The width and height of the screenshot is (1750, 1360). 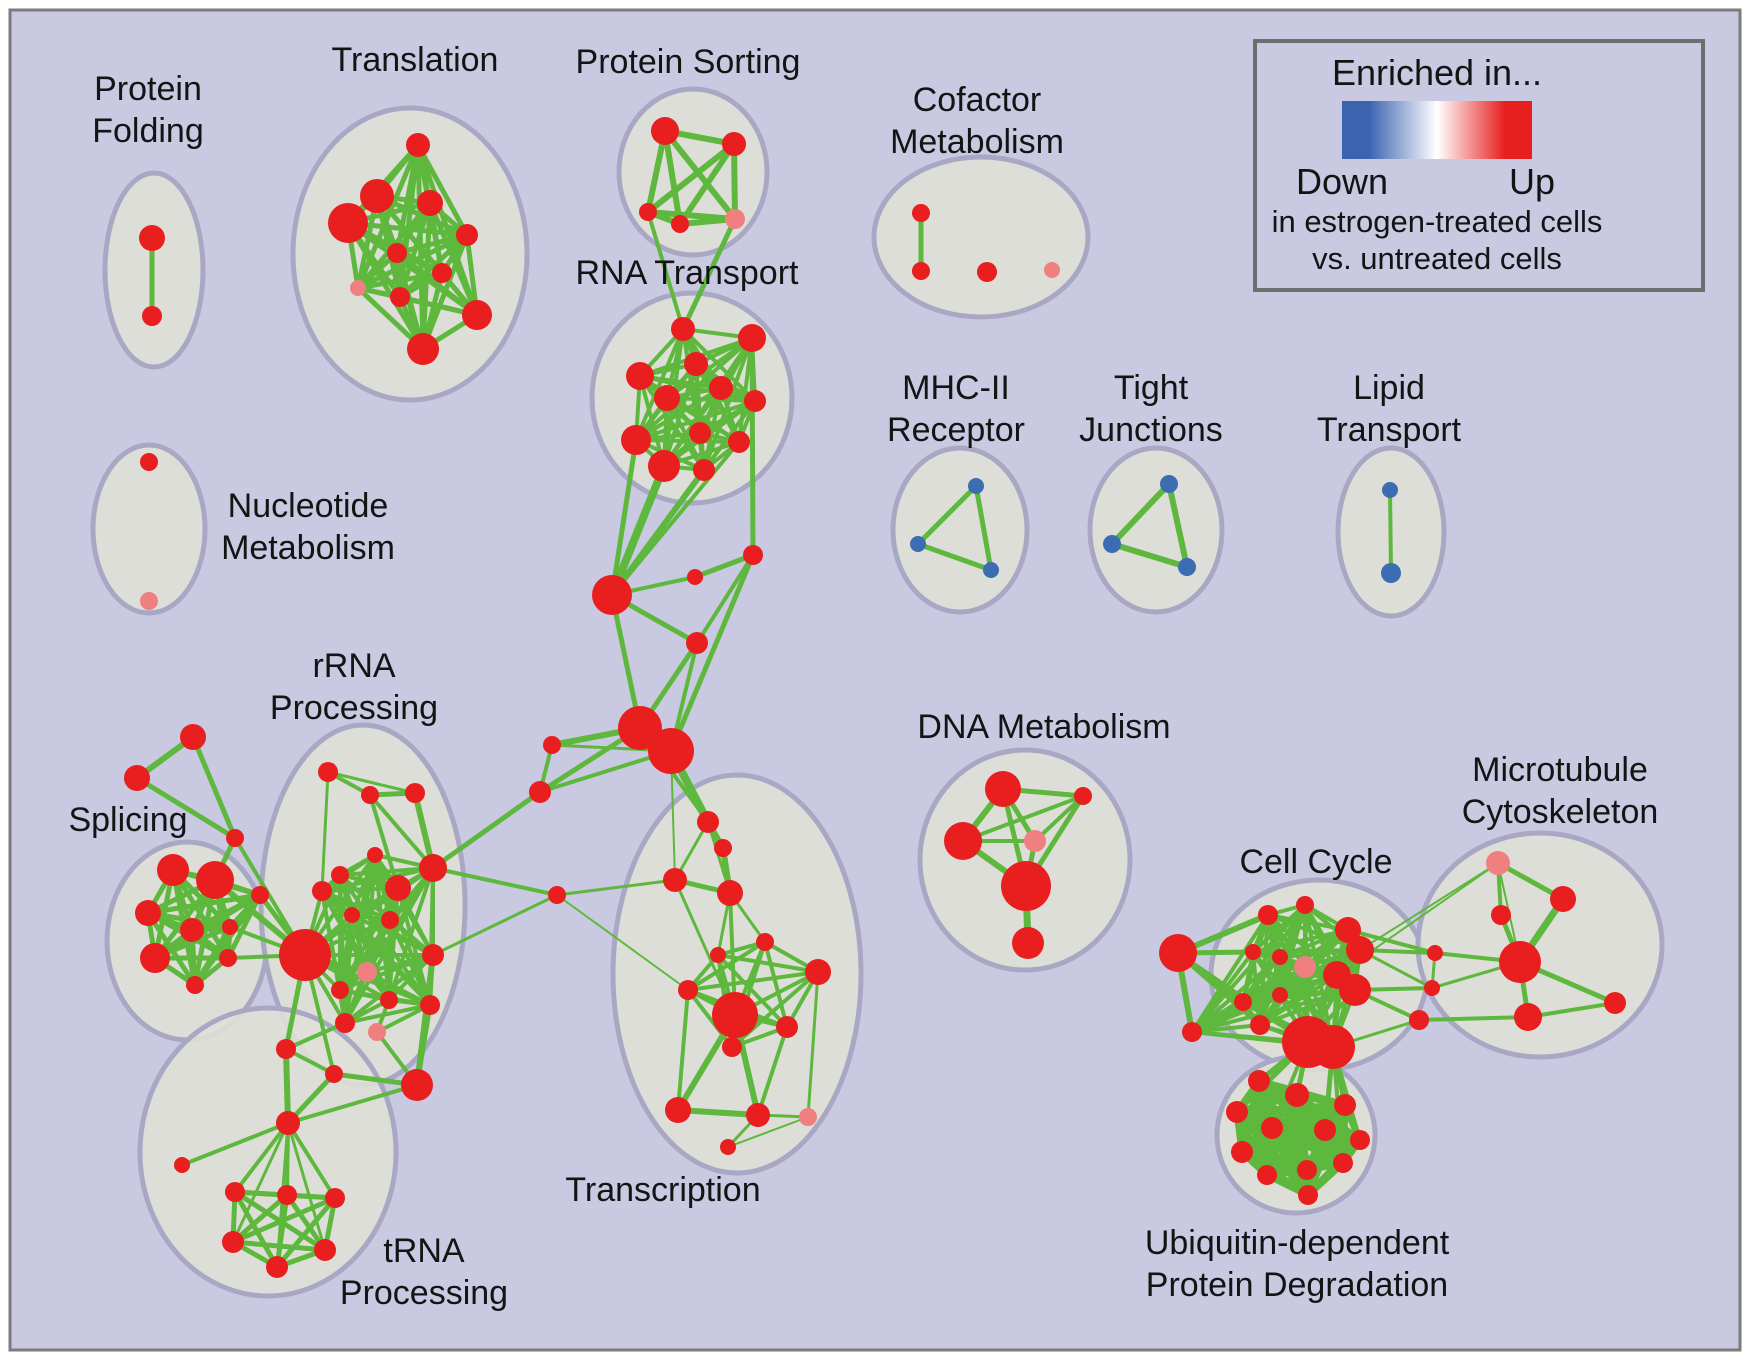 I want to click on node-TR12, so click(x=678, y=1110).